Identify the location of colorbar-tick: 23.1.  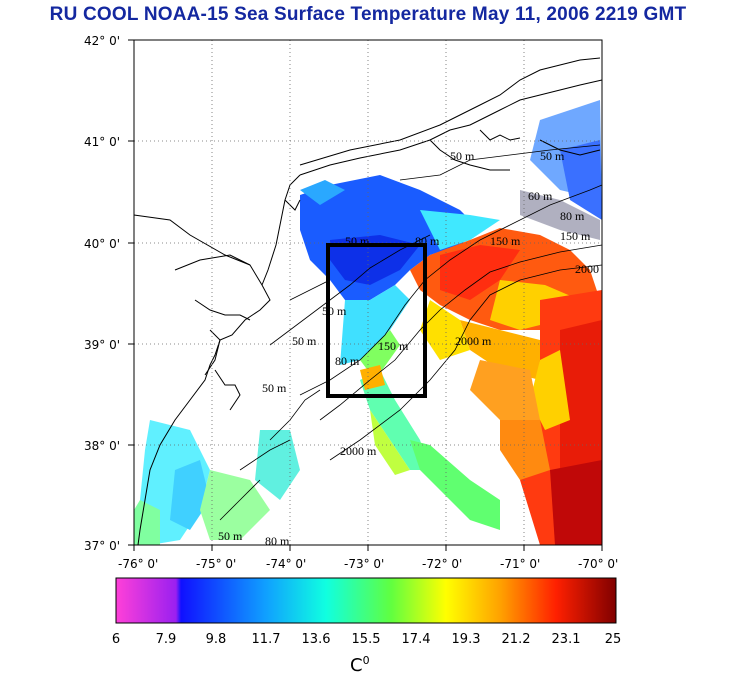
(566, 639).